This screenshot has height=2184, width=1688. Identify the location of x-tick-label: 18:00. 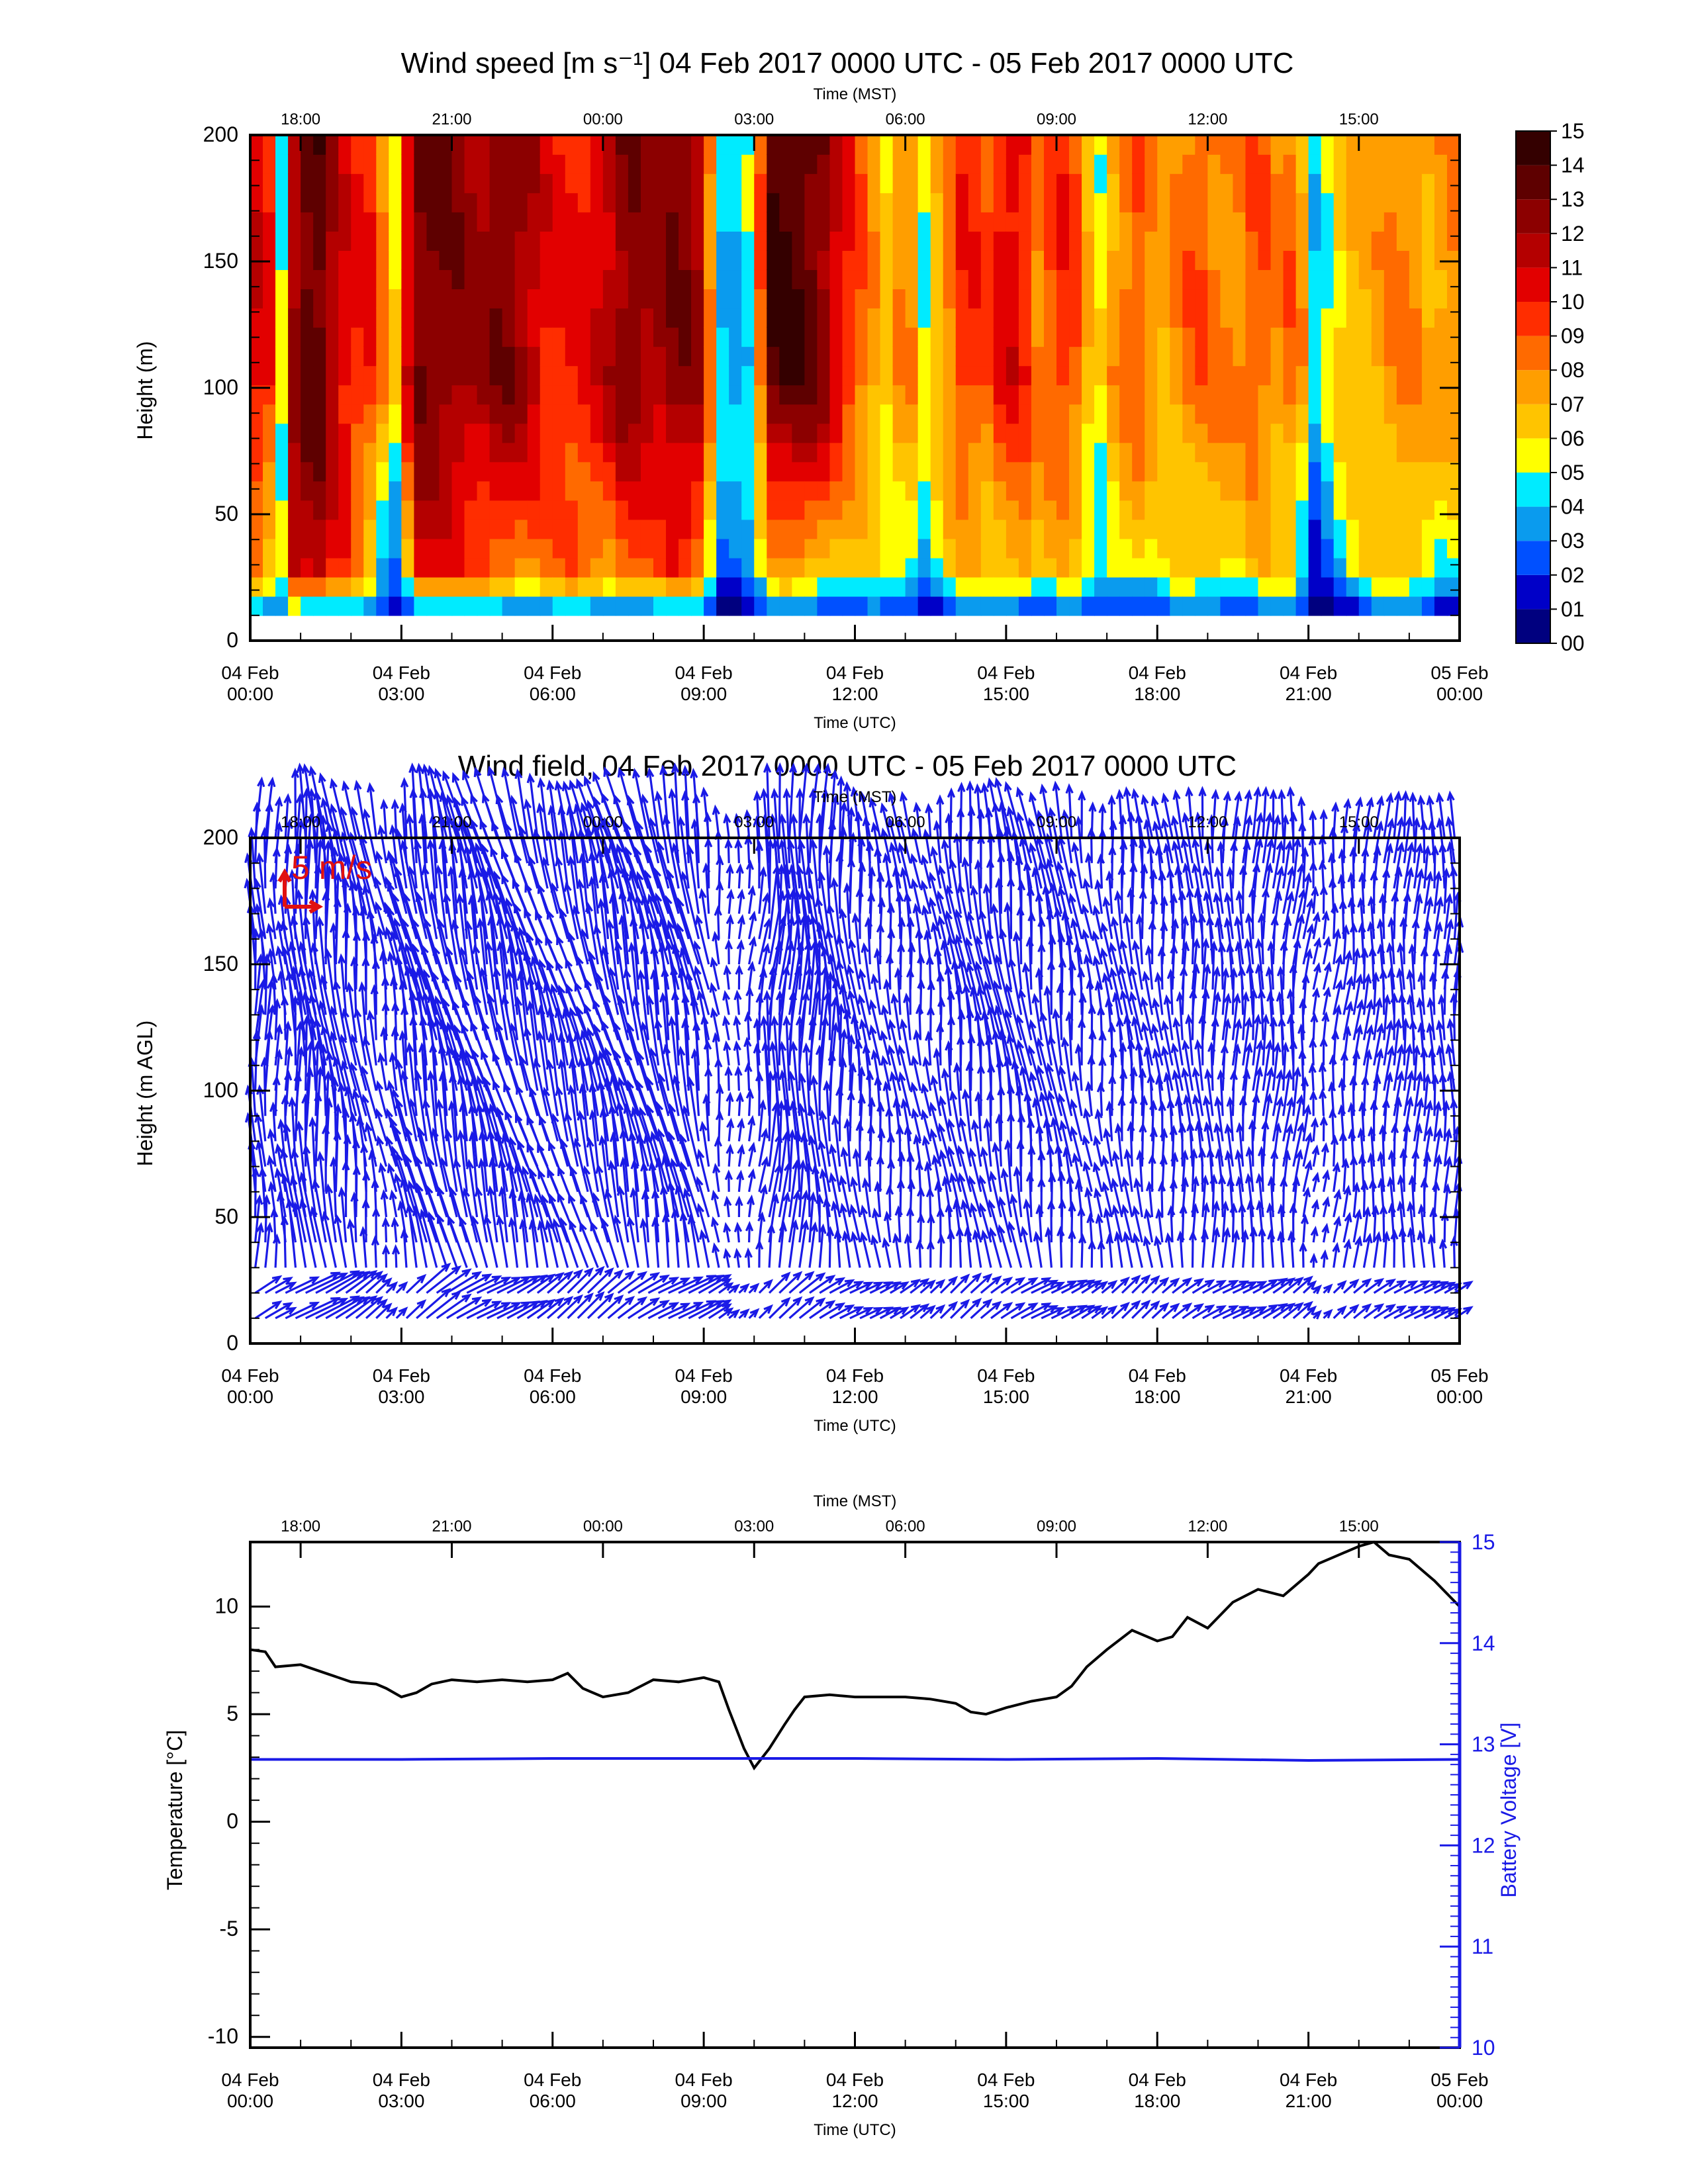
(1157, 694).